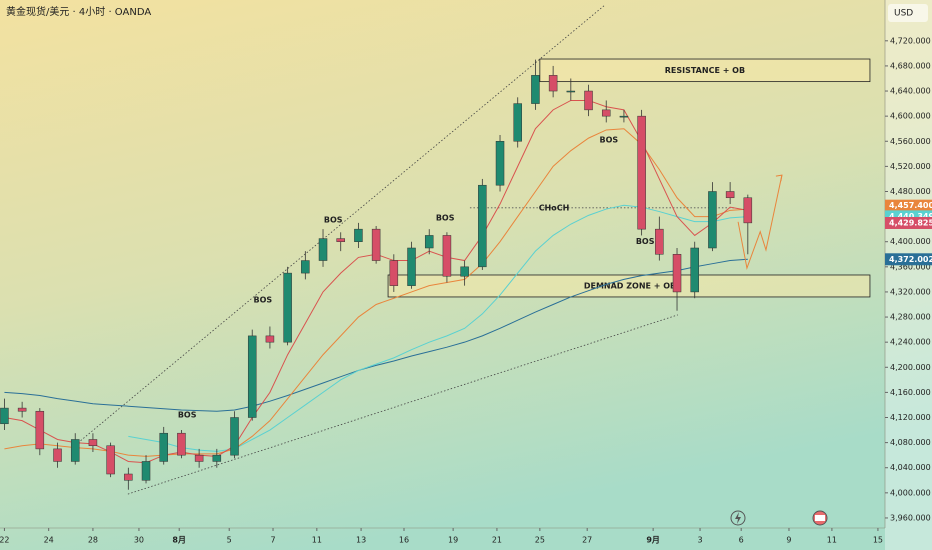 The height and width of the screenshot is (550, 932). Describe the element at coordinates (910, 216) in the screenshot. I see `price-label: 4,440.349` at that location.